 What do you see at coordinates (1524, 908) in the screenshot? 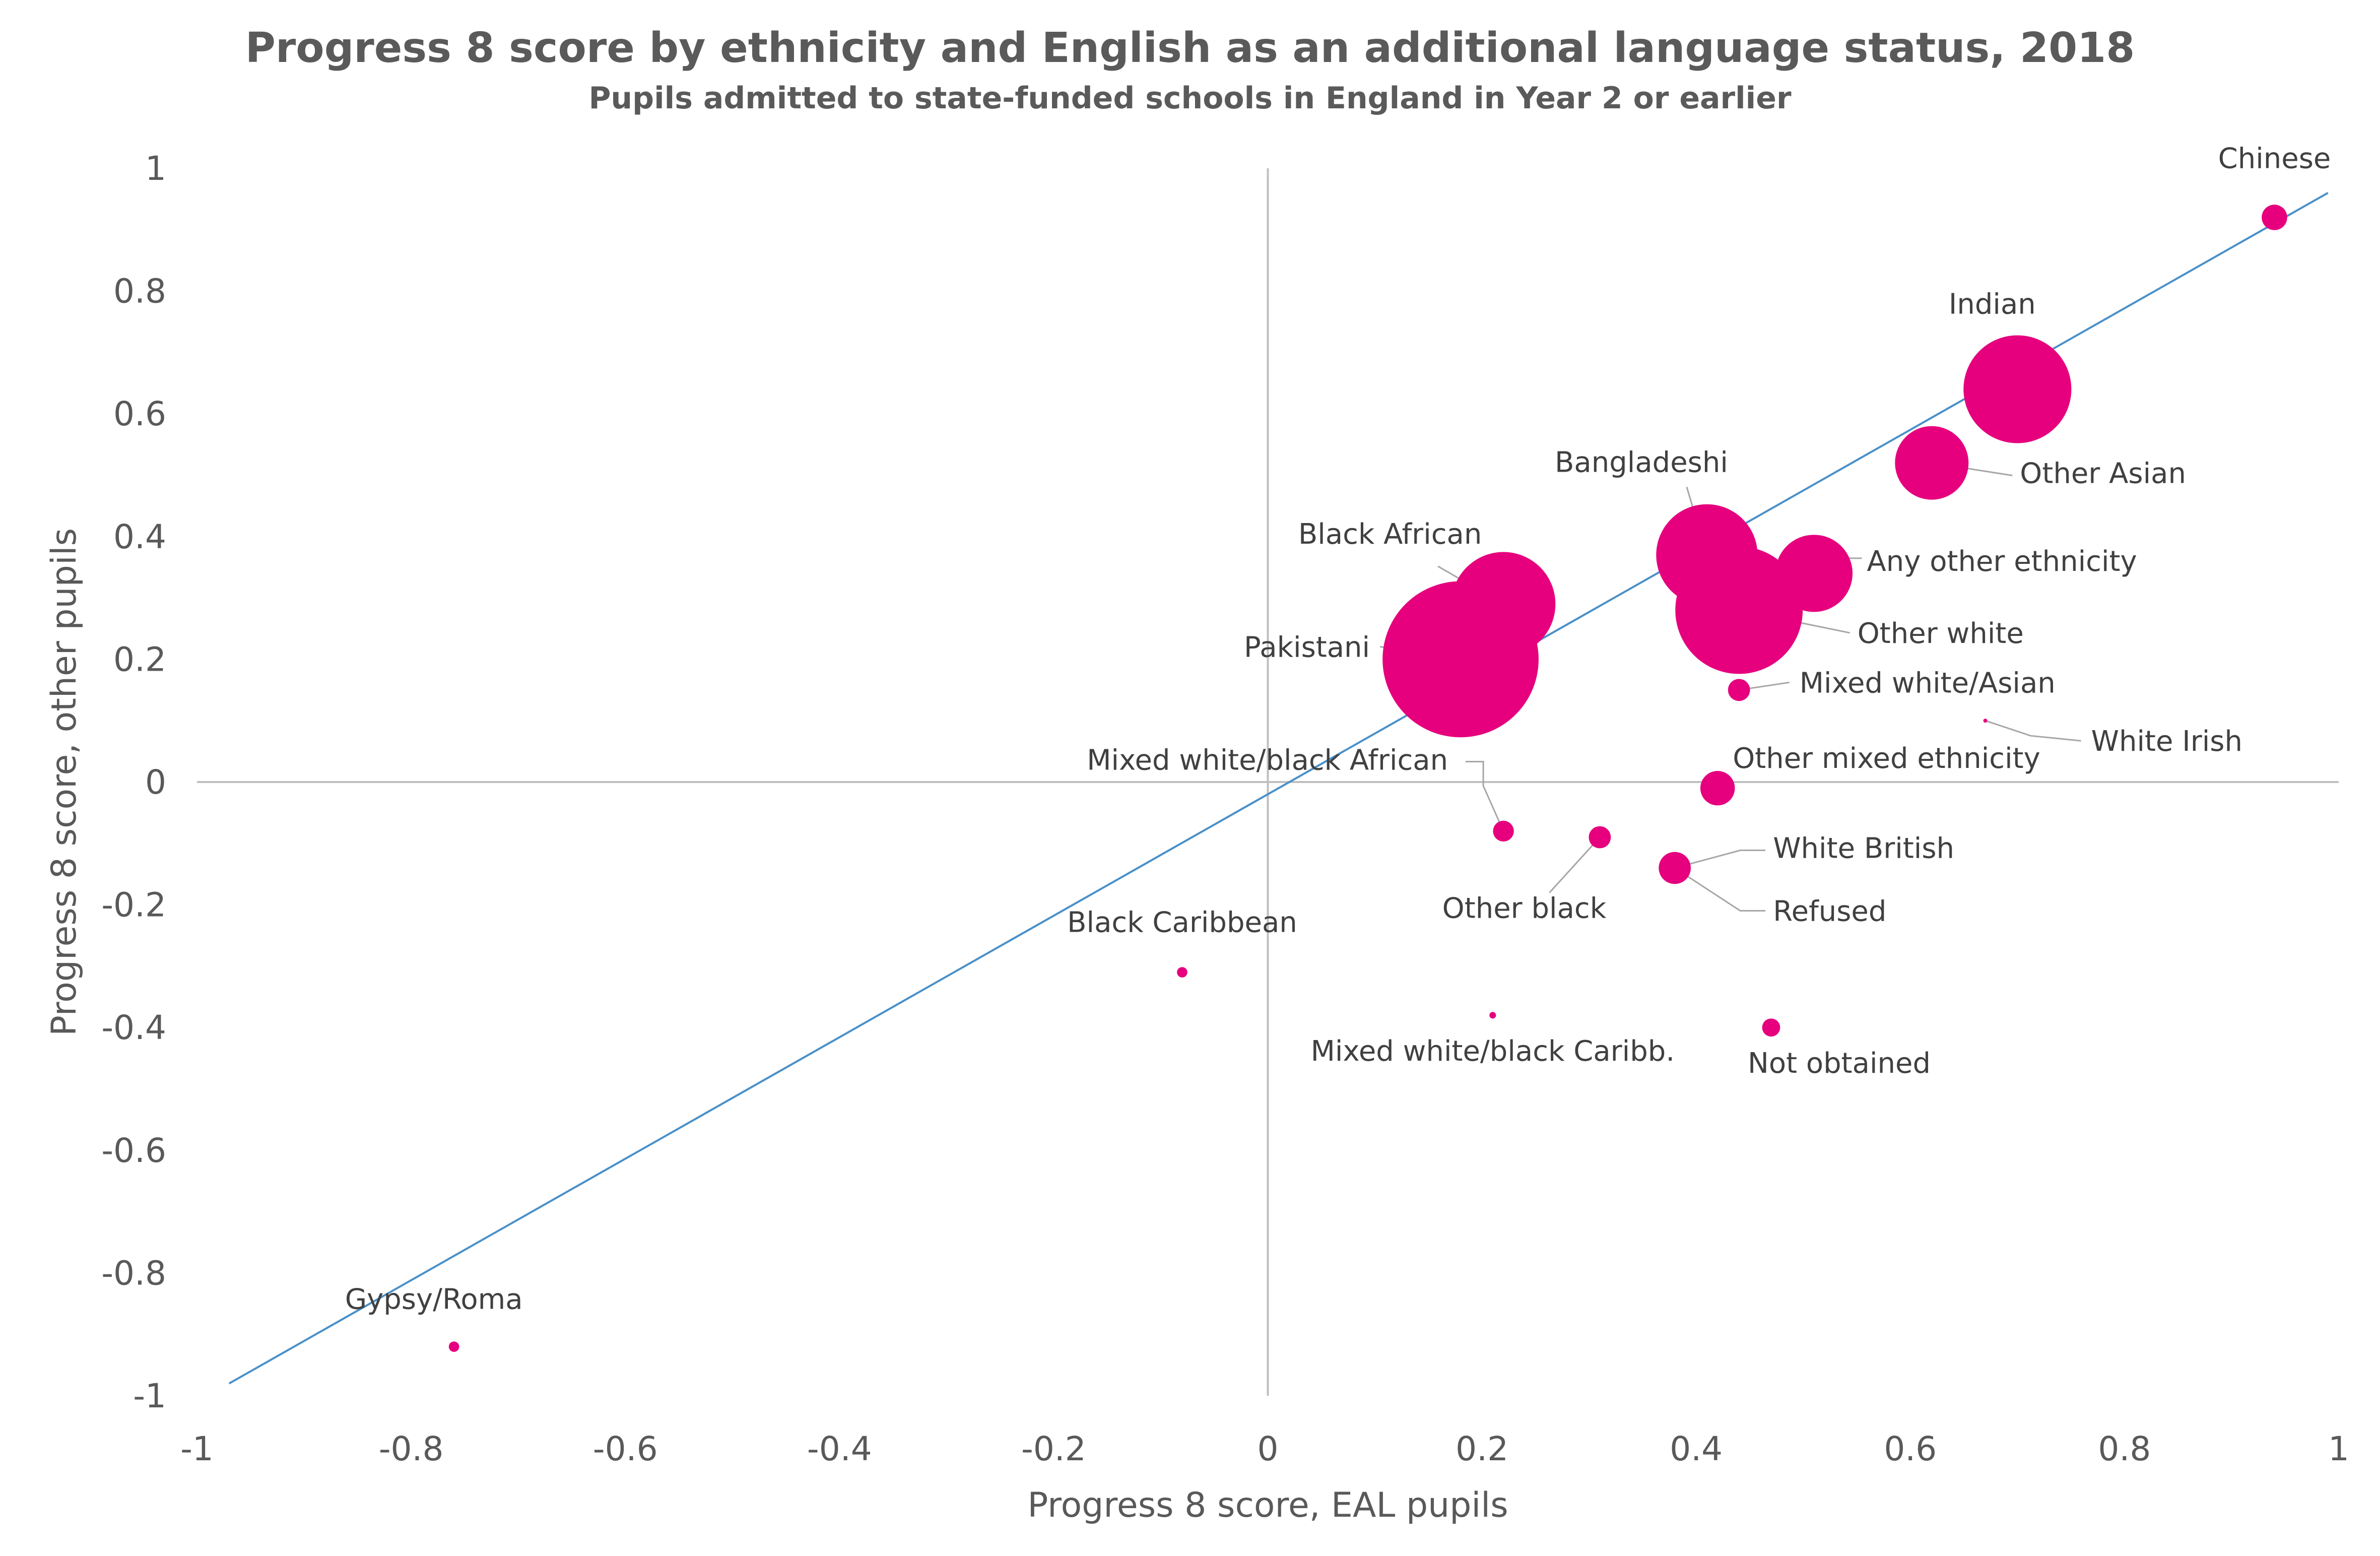
I see `point-label: Other black` at bounding box center [1524, 908].